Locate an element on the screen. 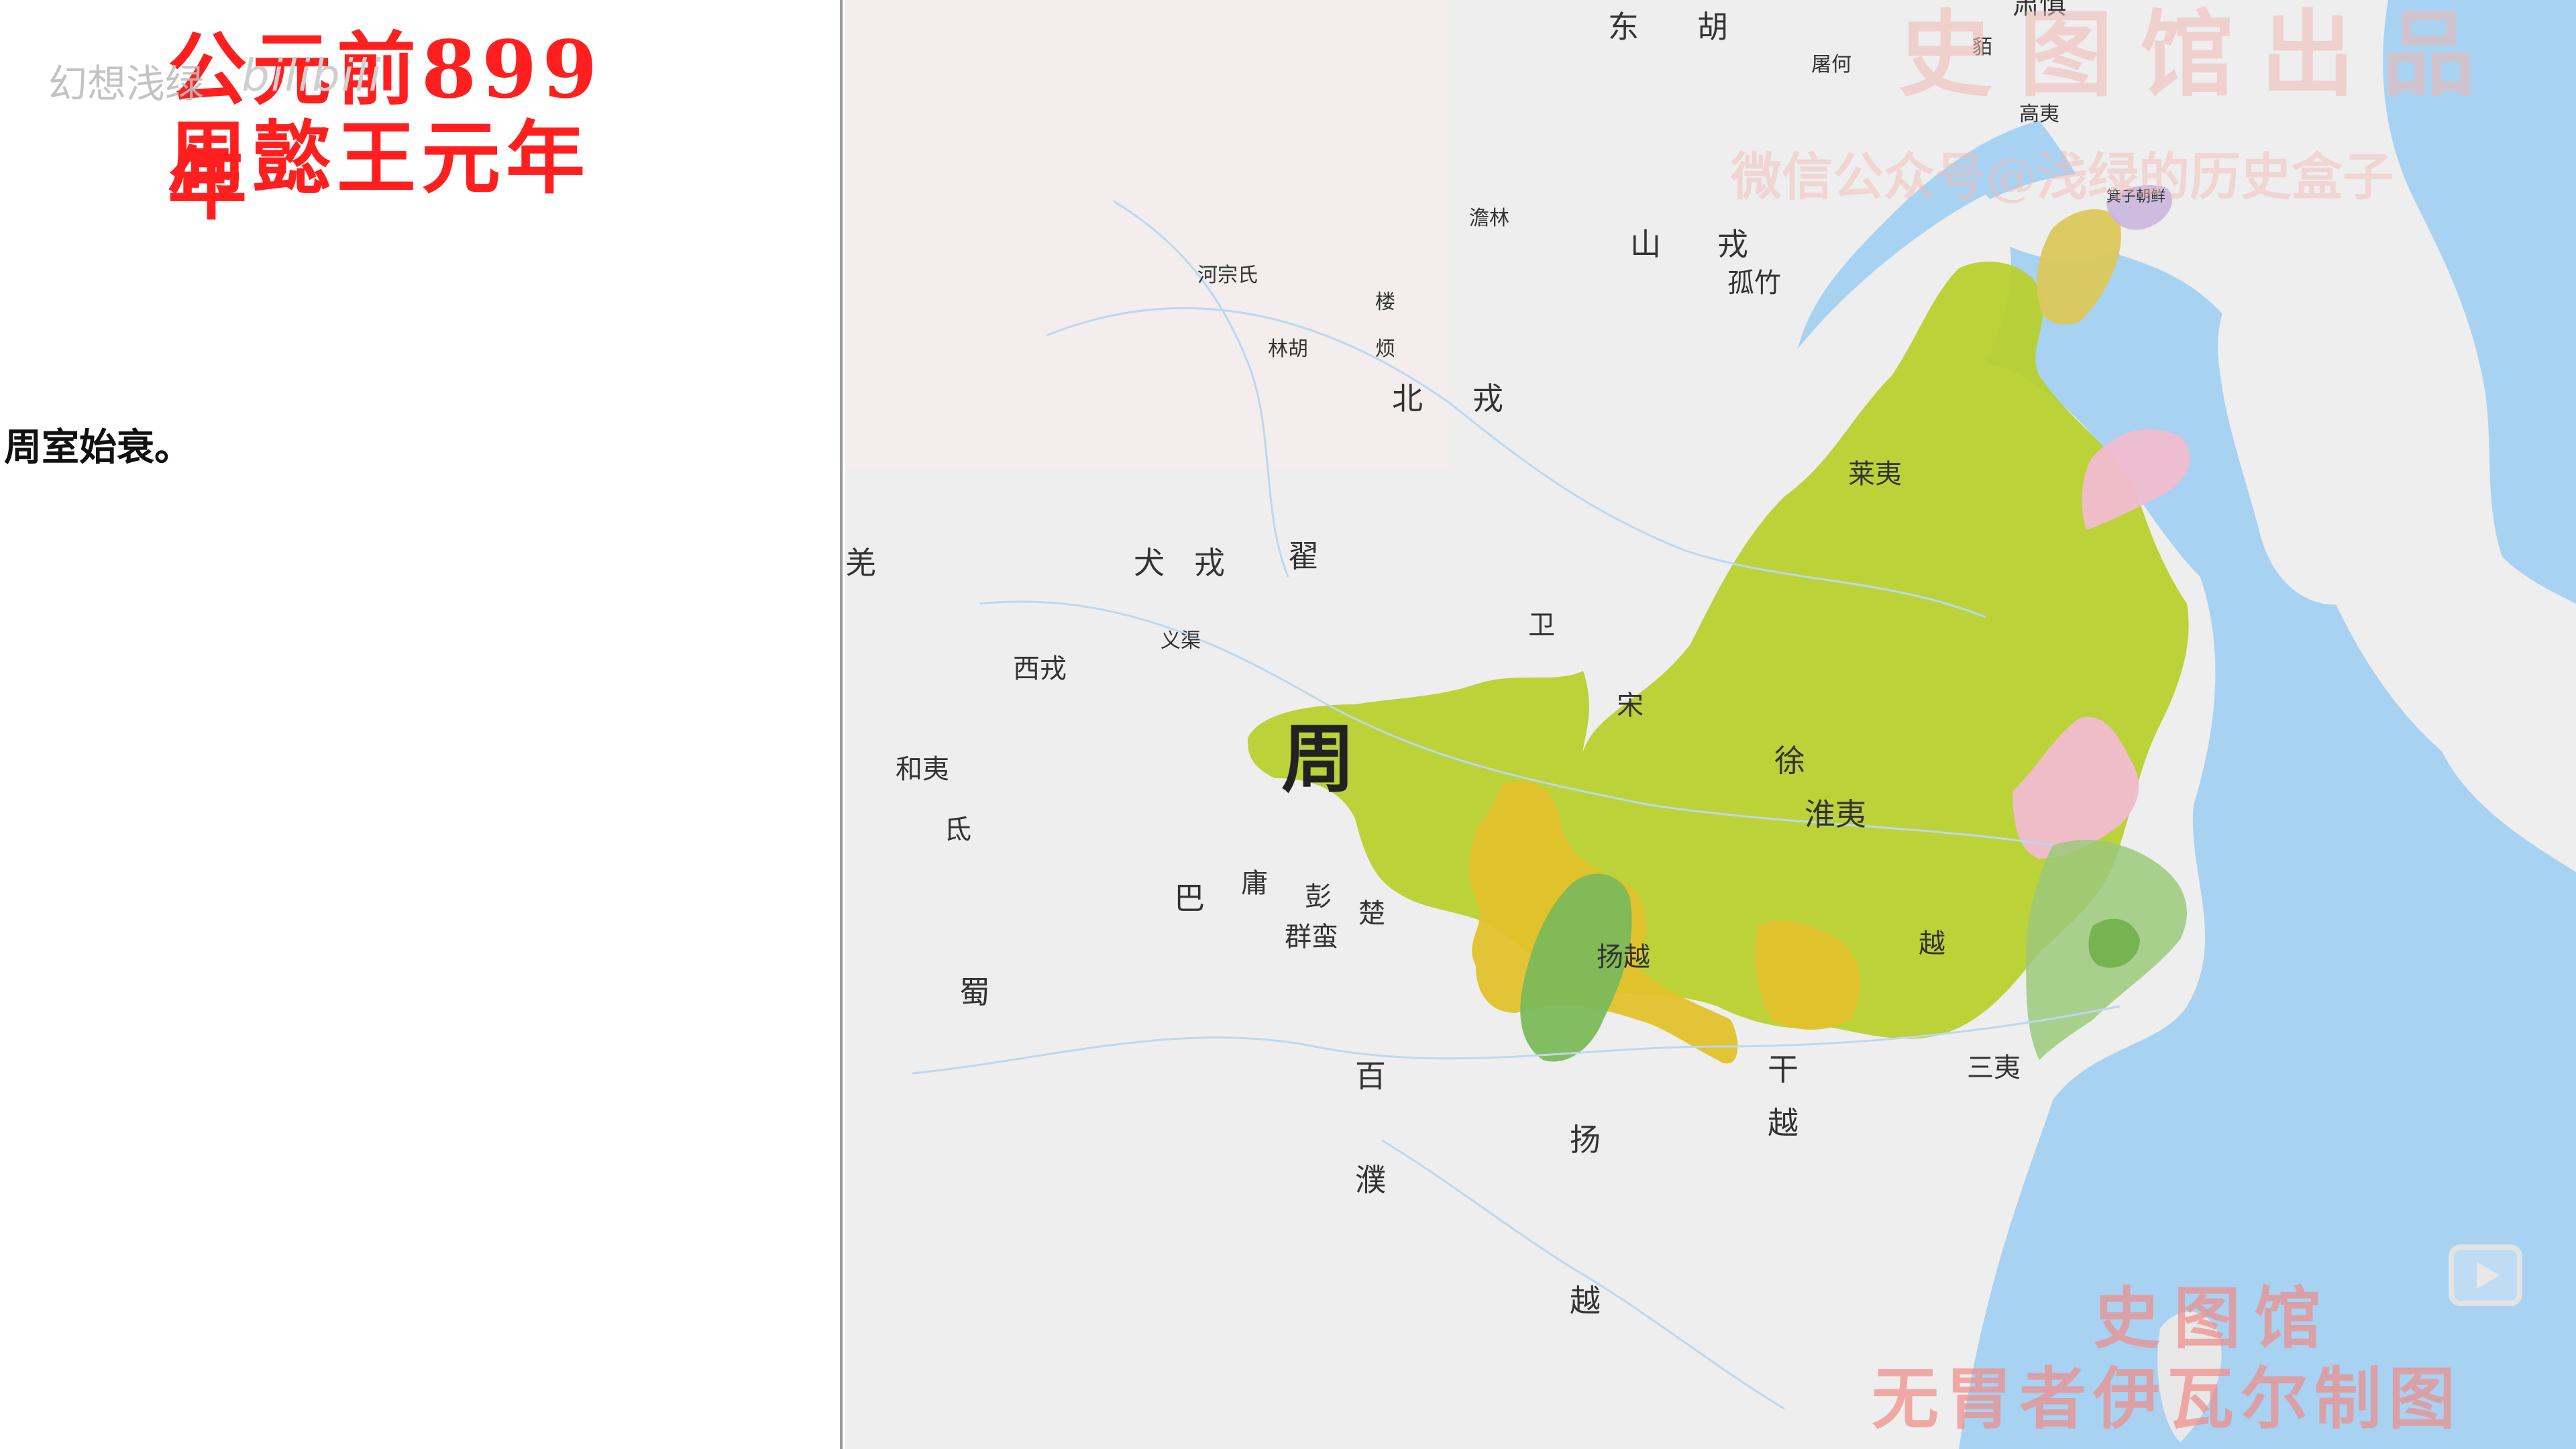  label-jizi: 箕子朝鲜 is located at coordinates (2135, 197).